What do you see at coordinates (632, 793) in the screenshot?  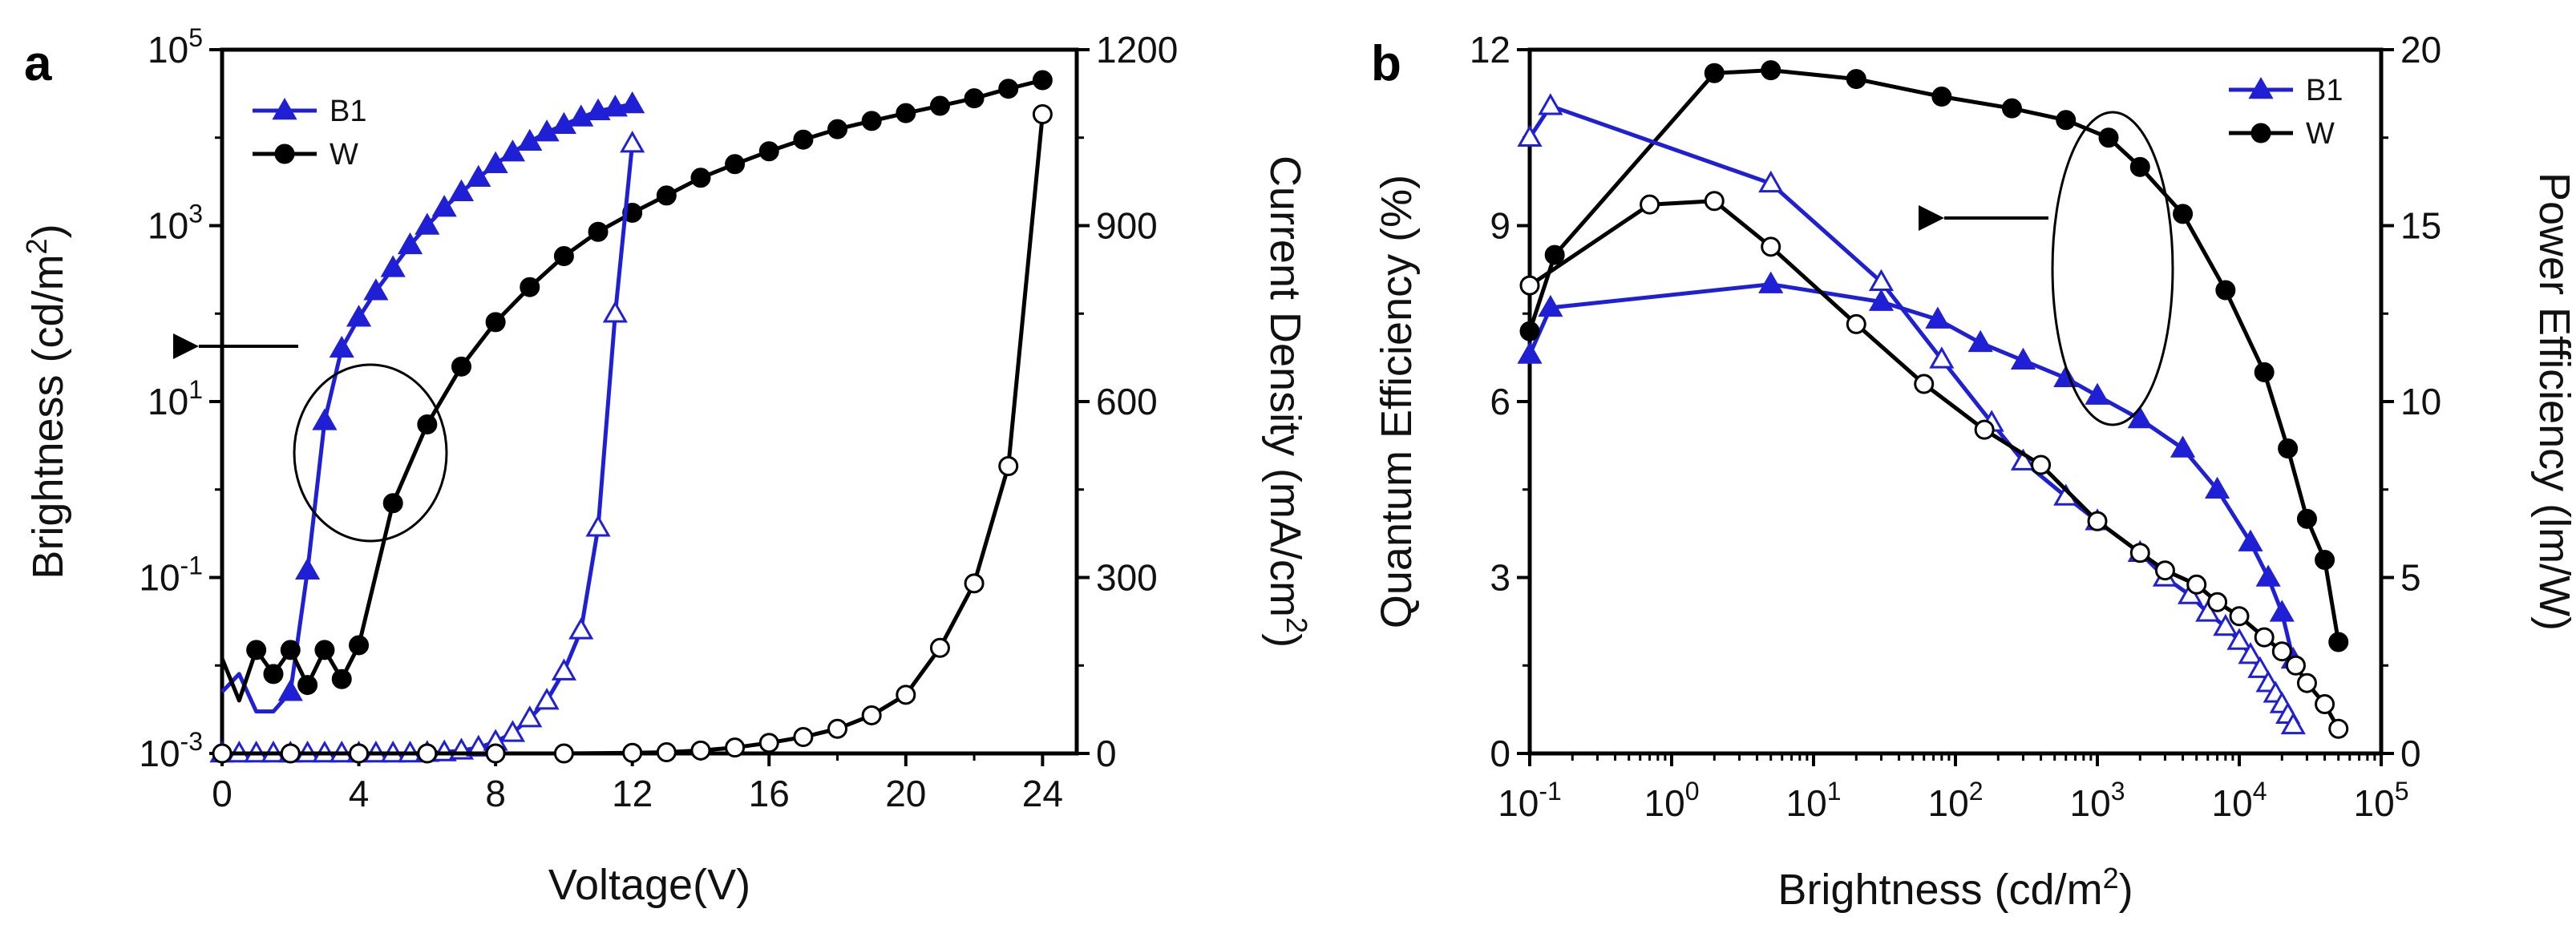 I see `x-tick-label-a: 12` at bounding box center [632, 793].